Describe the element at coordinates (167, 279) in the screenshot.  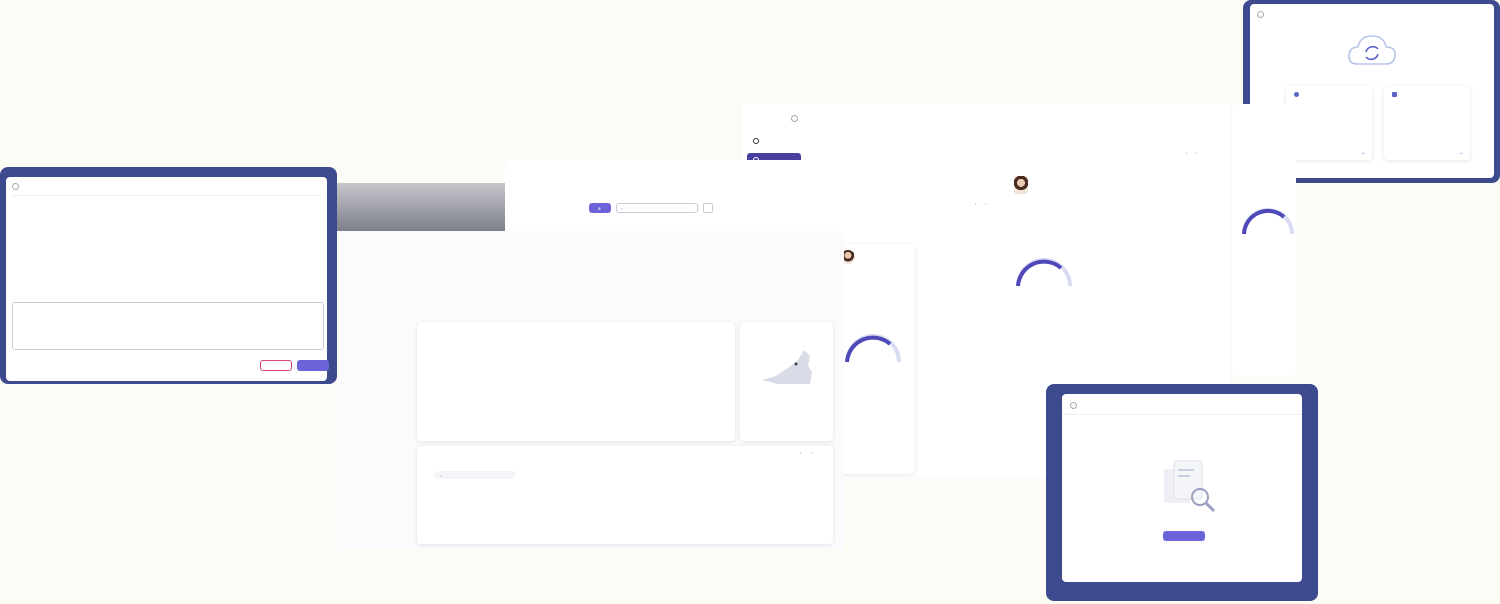
I see `update-dialog` at that location.